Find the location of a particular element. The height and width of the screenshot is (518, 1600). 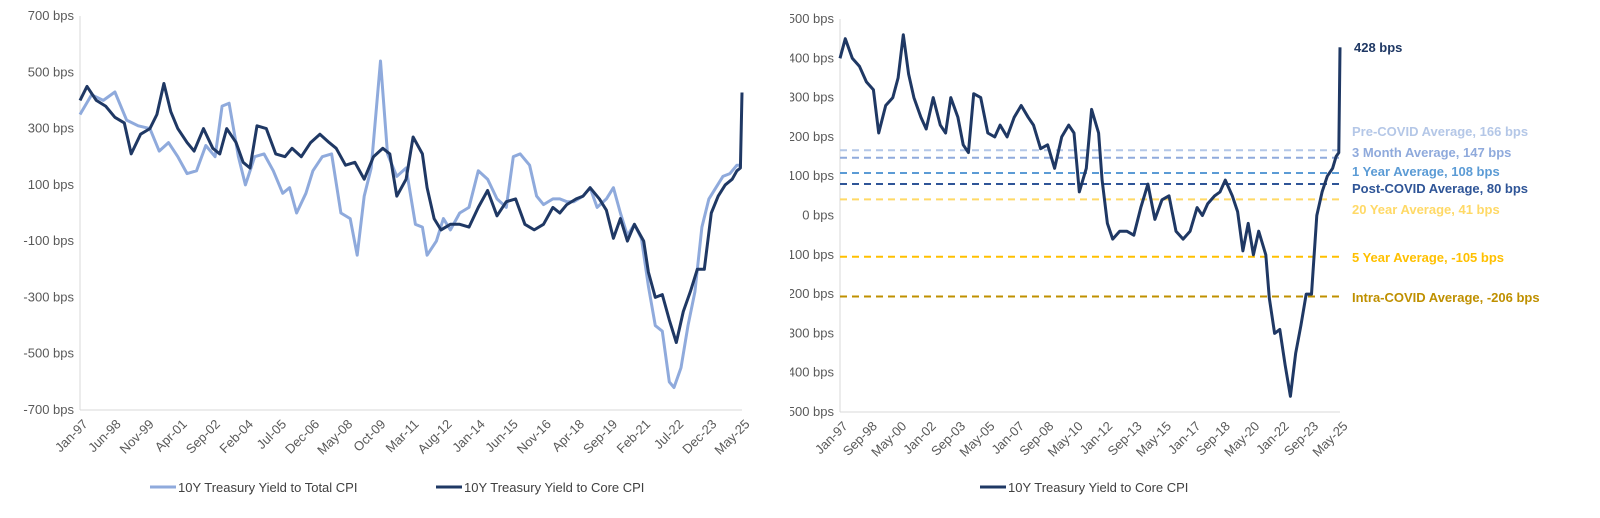

peak-annotation: 428 bps is located at coordinates (1378, 47).